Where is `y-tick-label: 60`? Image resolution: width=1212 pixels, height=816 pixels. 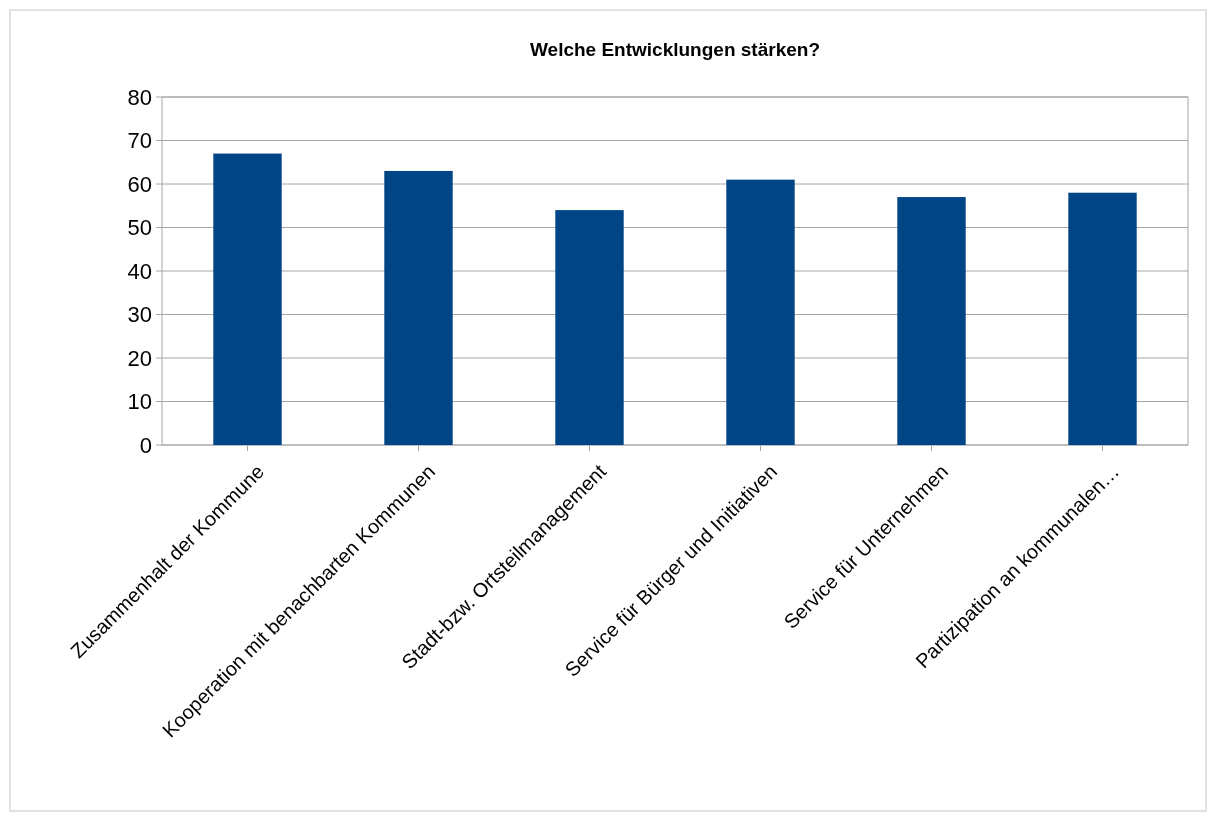 y-tick-label: 60 is located at coordinates (139, 184).